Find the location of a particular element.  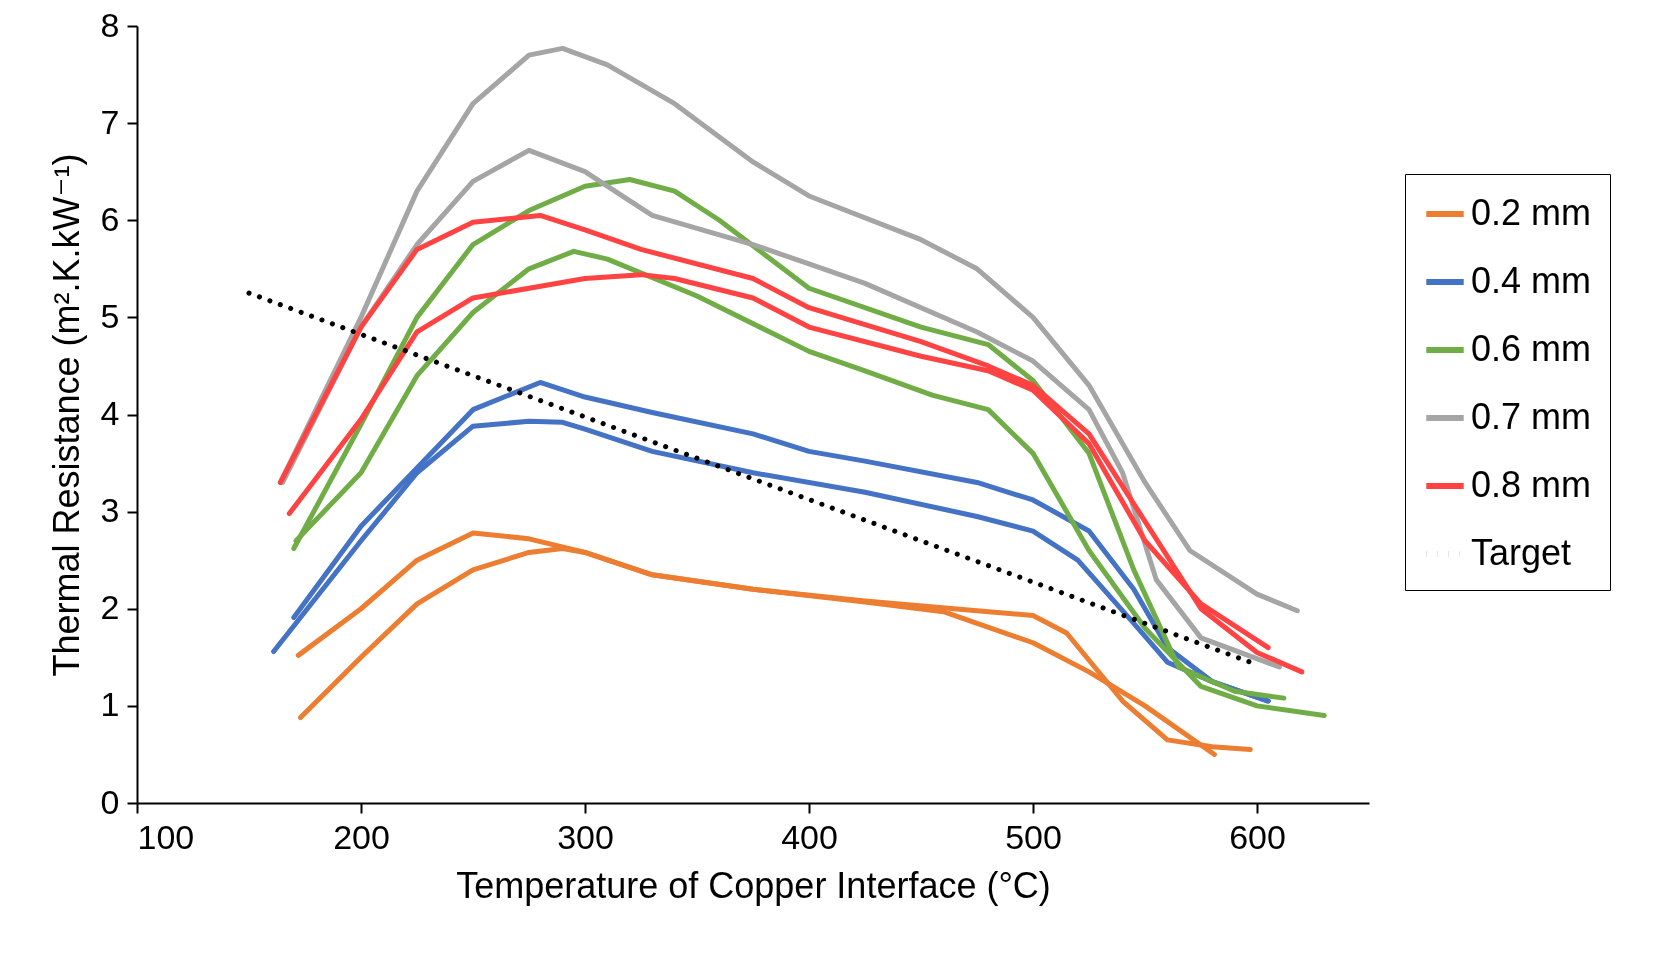

x-tick-label: 200 is located at coordinates (361, 836).